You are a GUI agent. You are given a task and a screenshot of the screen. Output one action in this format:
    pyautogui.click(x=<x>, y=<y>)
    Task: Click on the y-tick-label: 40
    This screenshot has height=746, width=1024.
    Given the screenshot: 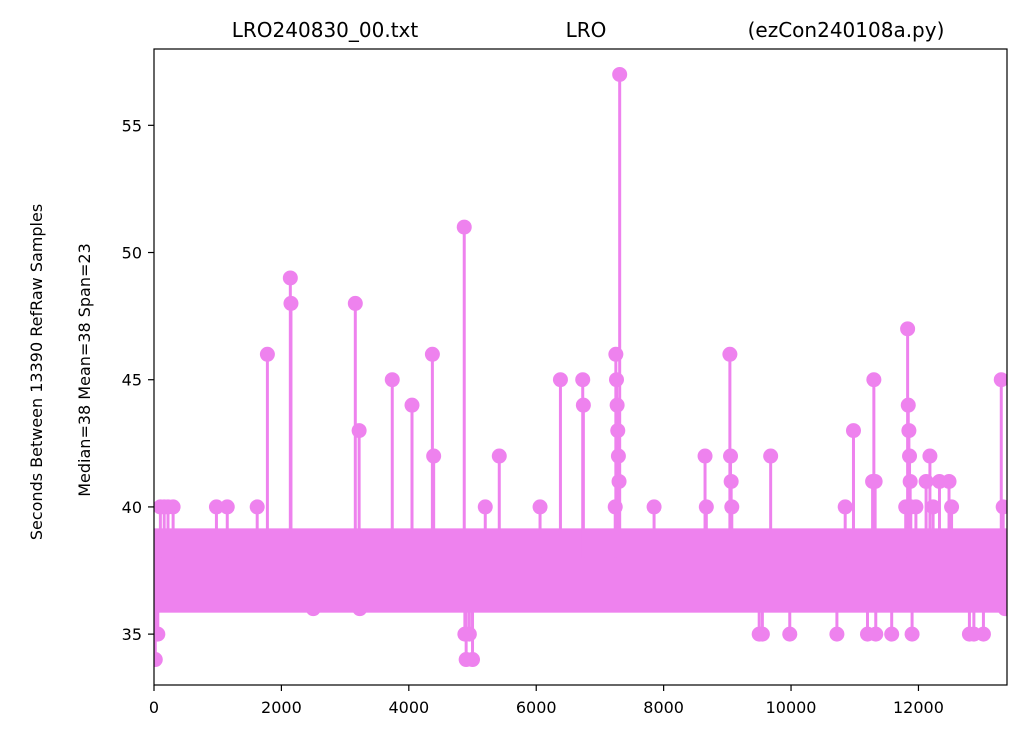 What is the action you would take?
    pyautogui.click(x=132, y=507)
    